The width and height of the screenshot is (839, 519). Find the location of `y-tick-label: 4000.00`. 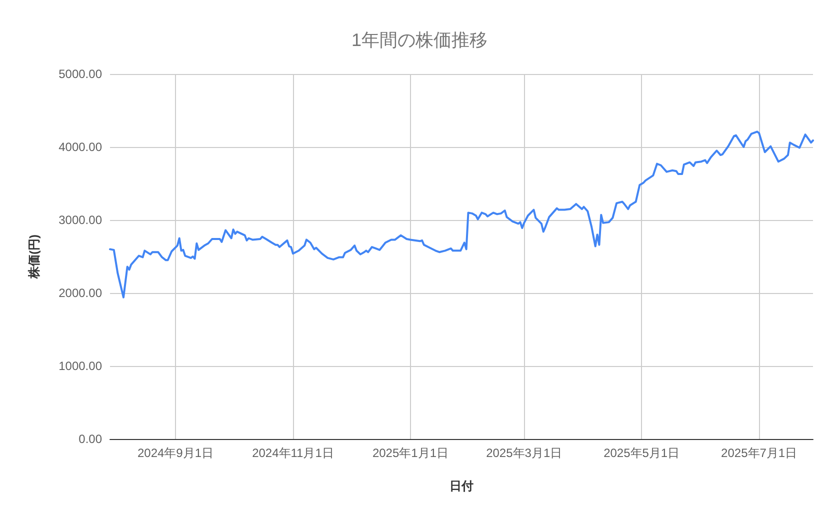

y-tick-label: 4000.00 is located at coordinates (80, 147).